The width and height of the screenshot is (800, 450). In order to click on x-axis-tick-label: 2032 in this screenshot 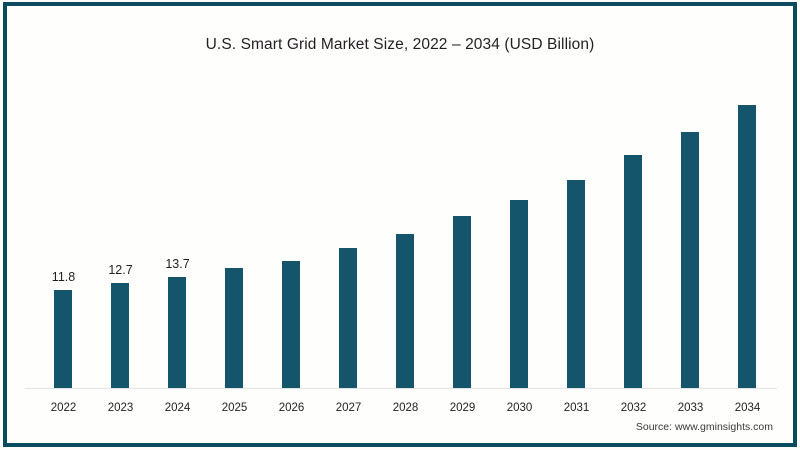, I will do `click(633, 408)`.